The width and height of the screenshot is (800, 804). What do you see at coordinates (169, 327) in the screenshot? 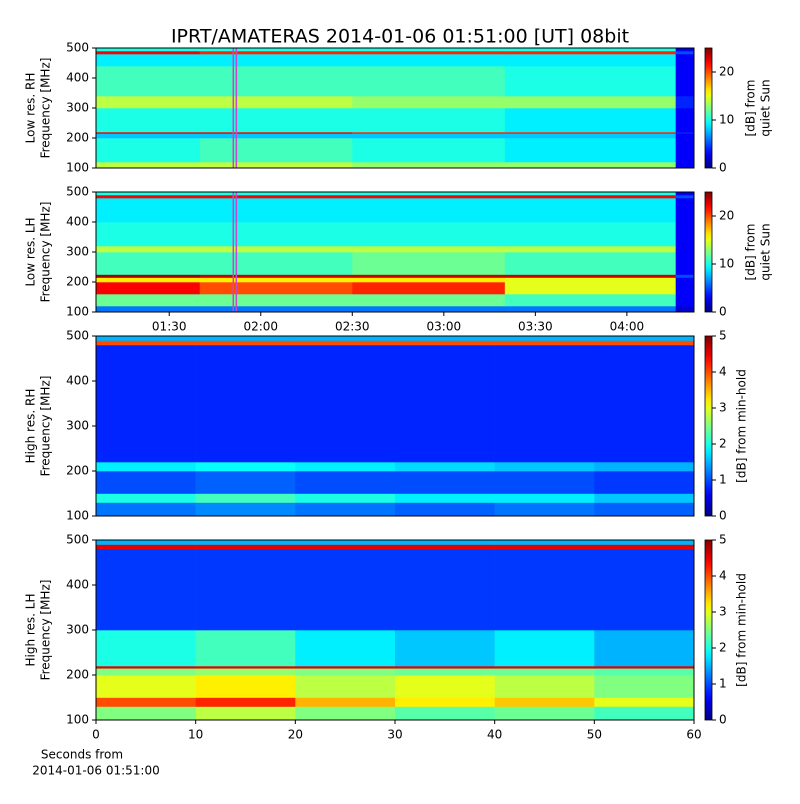
I see `x-tick-label: 01:30` at bounding box center [169, 327].